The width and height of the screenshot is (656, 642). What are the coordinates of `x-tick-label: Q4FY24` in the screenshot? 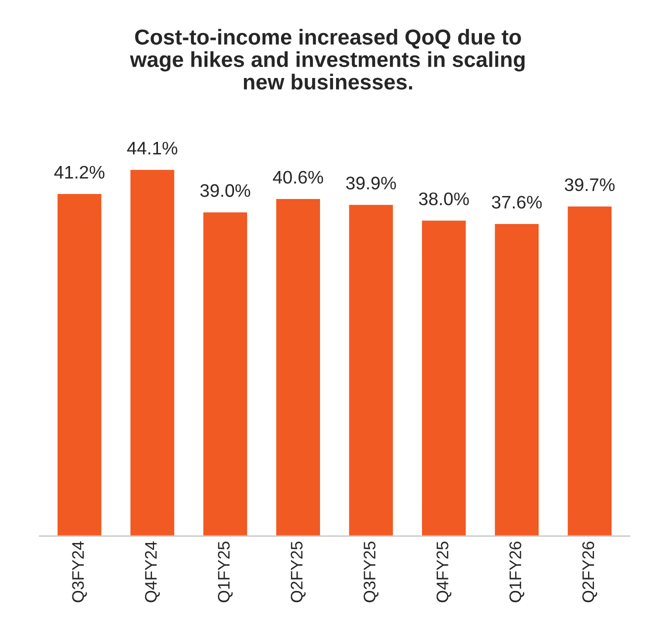 It's located at (152, 571).